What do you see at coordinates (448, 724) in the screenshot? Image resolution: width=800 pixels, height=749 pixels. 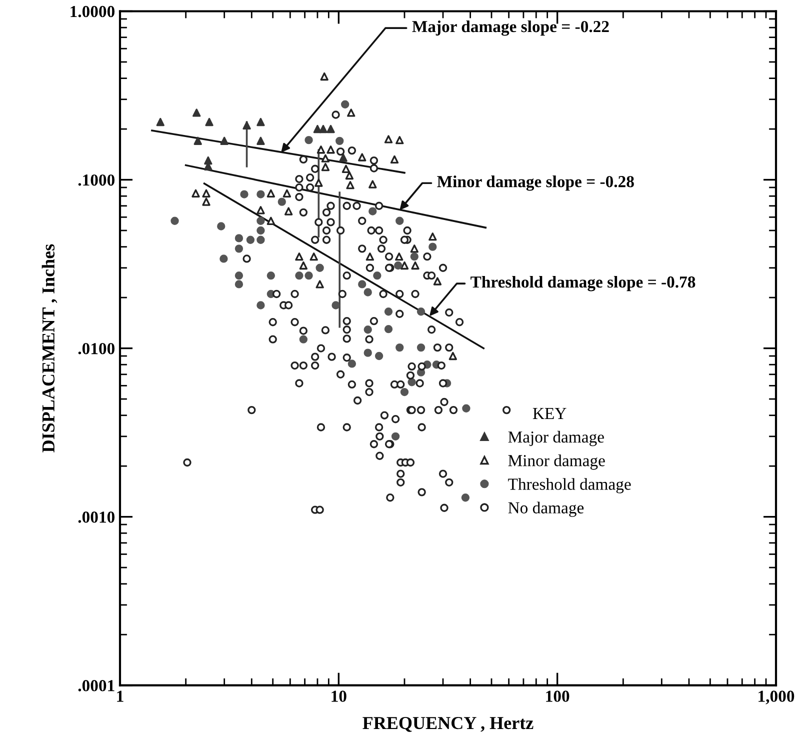 I see `x-axis-title: FREQUENCY , Hertz` at bounding box center [448, 724].